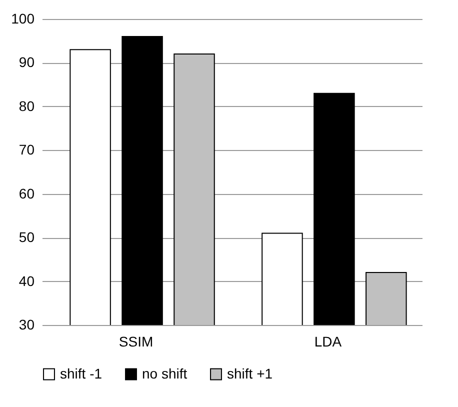 The height and width of the screenshot is (407, 458). Describe the element at coordinates (26, 62) in the screenshot. I see `y-tick-label: 90` at that location.